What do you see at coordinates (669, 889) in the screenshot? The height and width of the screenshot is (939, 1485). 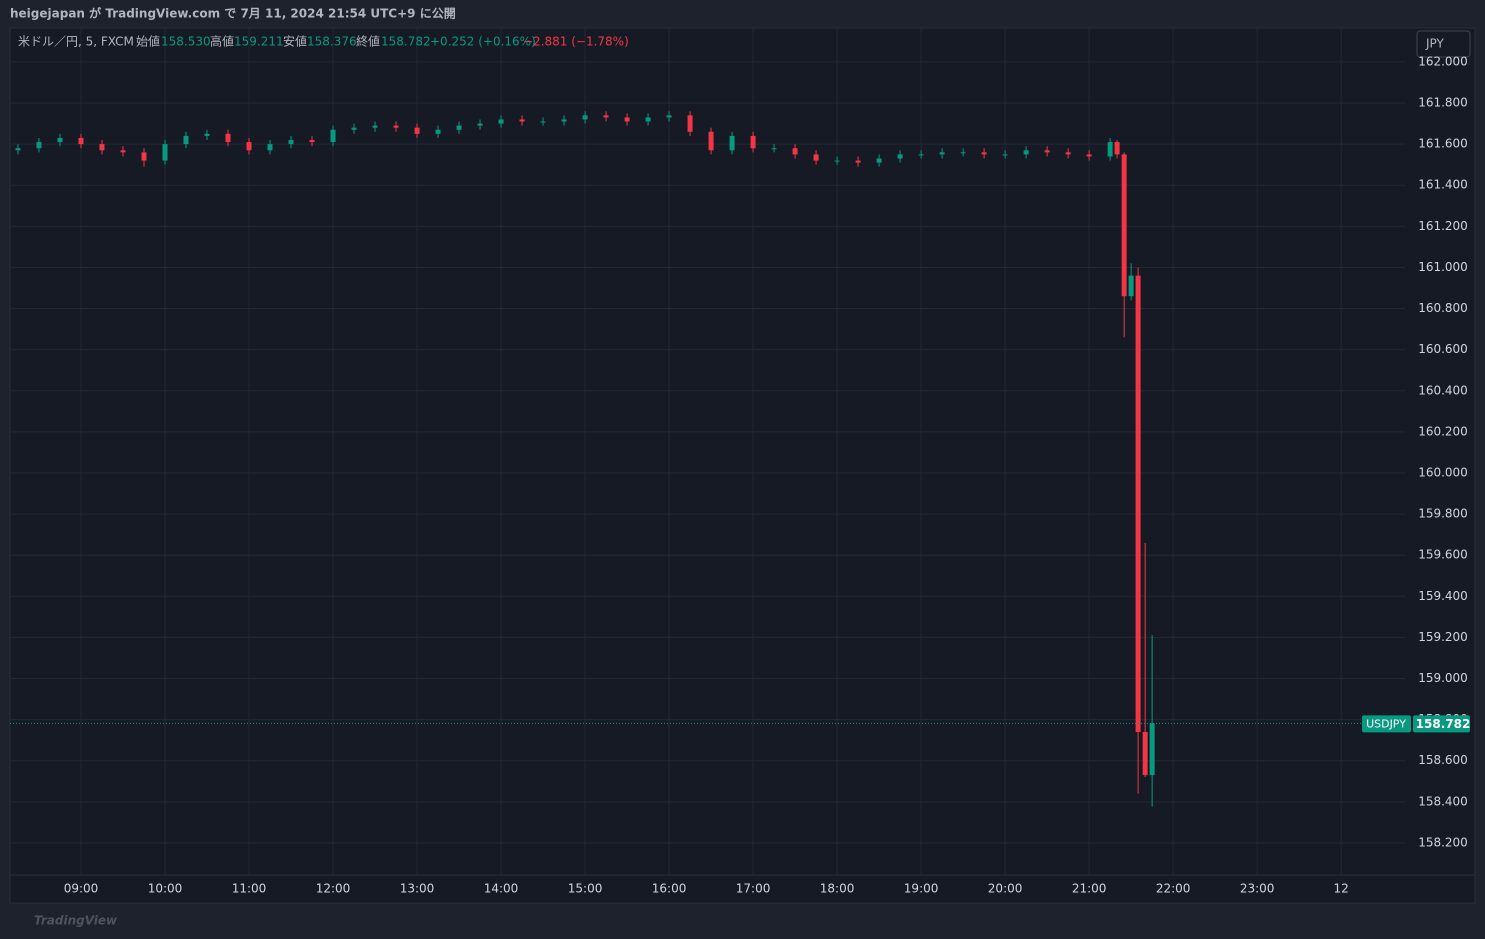 I see `x-tick-label: 16:00` at bounding box center [669, 889].